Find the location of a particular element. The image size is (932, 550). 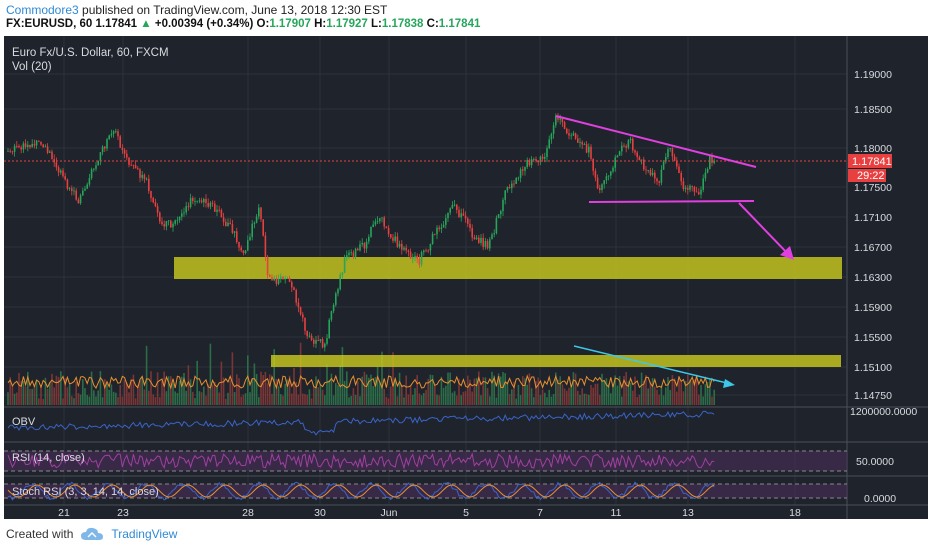

triangle-upper-trendline is located at coordinates (656, 141).